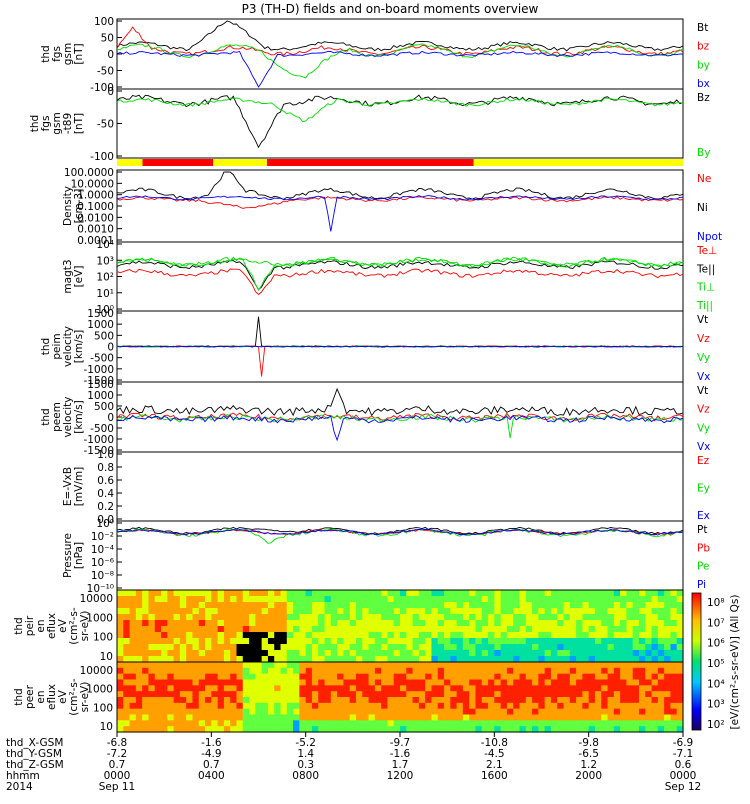 Image resolution: width=750 pixels, height=804 pixels. I want to click on series-line-ti, so click(400, 262).